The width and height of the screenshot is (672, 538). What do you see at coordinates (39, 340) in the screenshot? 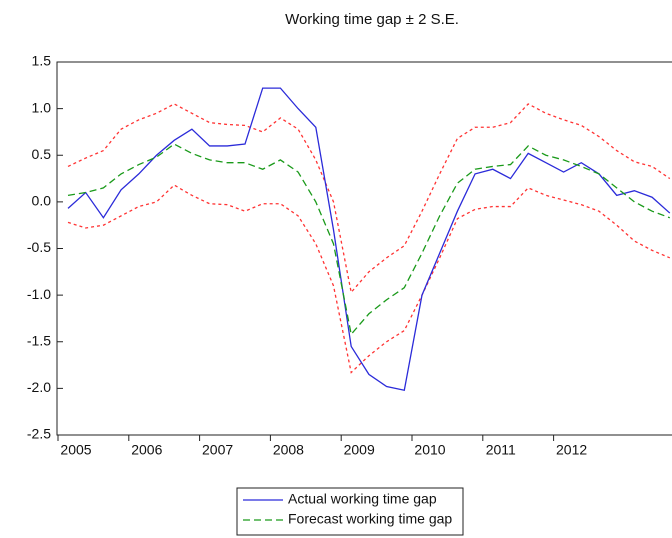
I see `y-tick-label: -1.5` at bounding box center [39, 340].